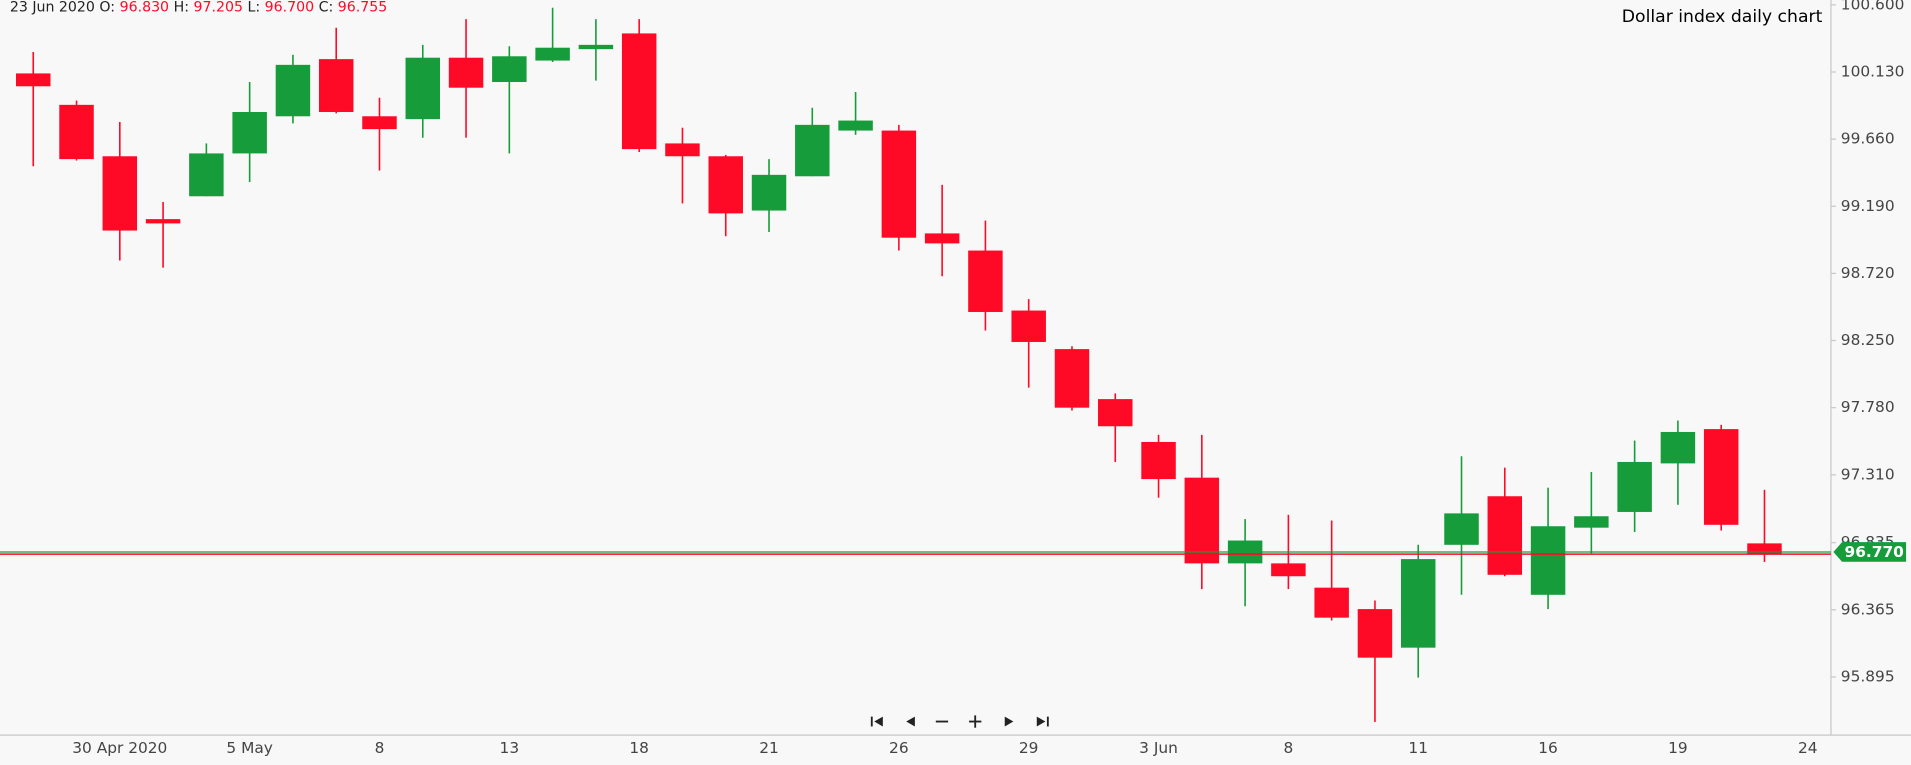 The width and height of the screenshot is (1911, 765). I want to click on y-tick-label: 98.720, so click(1868, 273).